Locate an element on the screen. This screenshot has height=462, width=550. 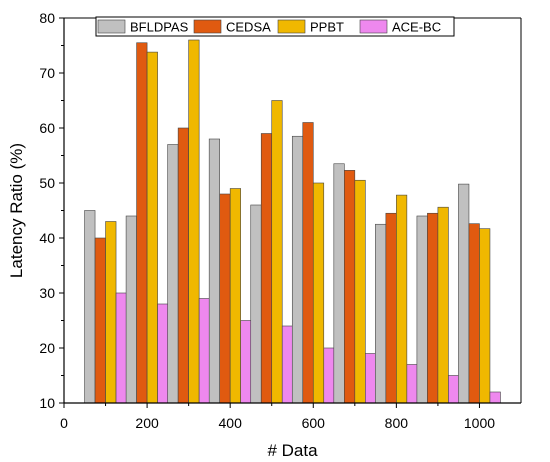
legend-label-cedsa: CEDSA is located at coordinates (248, 27).